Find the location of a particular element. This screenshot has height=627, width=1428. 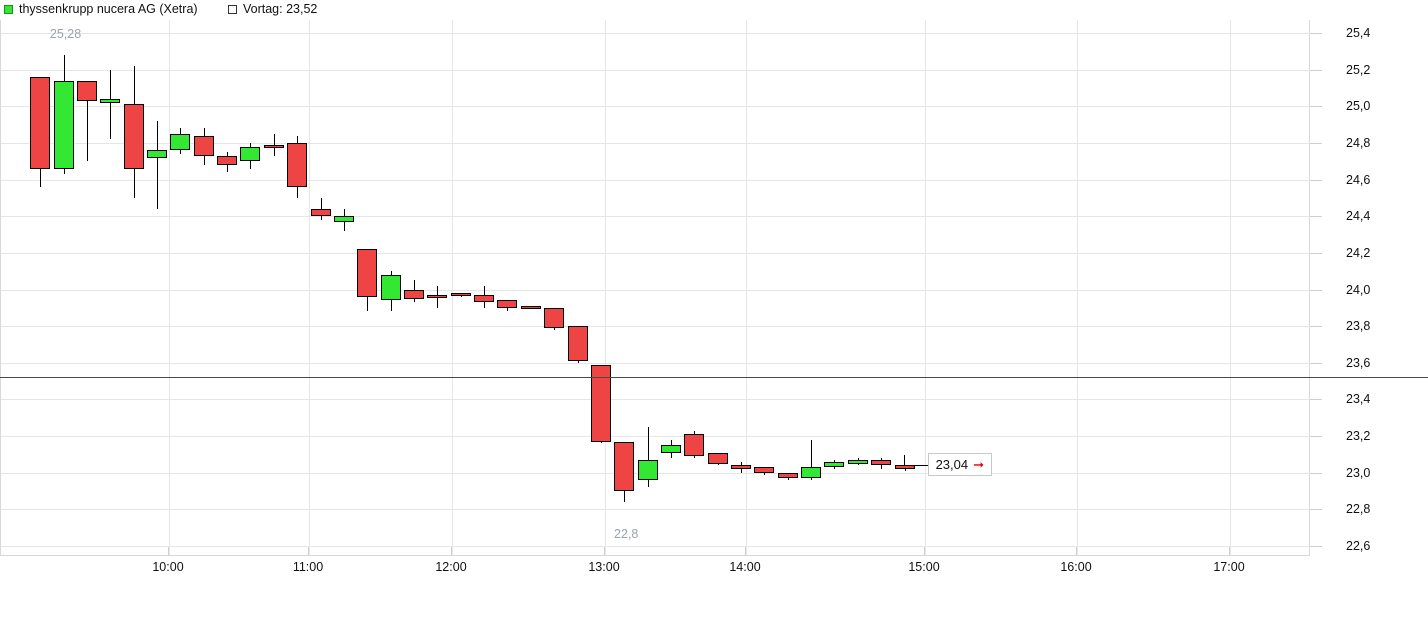

price-axis-label: 24,2 is located at coordinates (1358, 252).